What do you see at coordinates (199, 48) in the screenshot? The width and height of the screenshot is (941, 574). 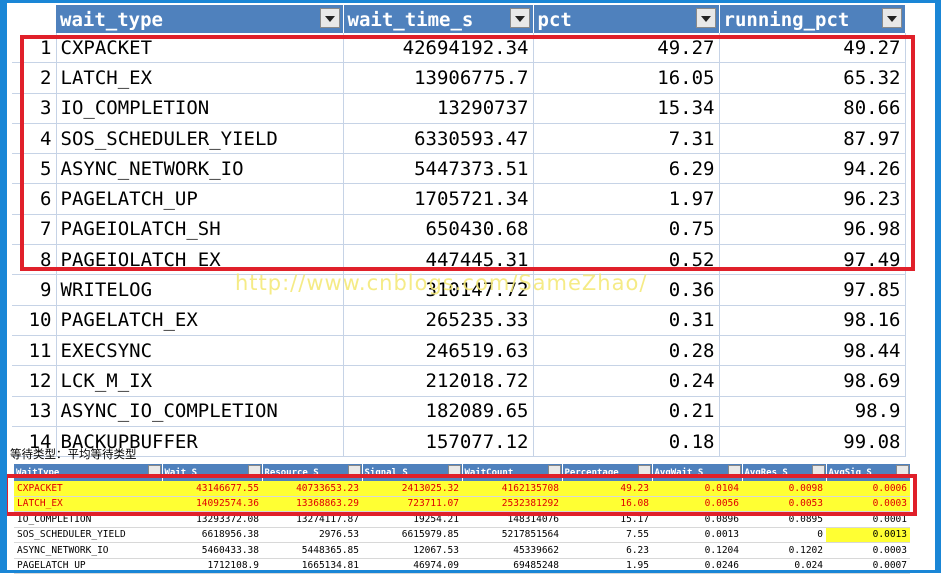 I see `cell-wait-type: CXPACKET` at bounding box center [199, 48].